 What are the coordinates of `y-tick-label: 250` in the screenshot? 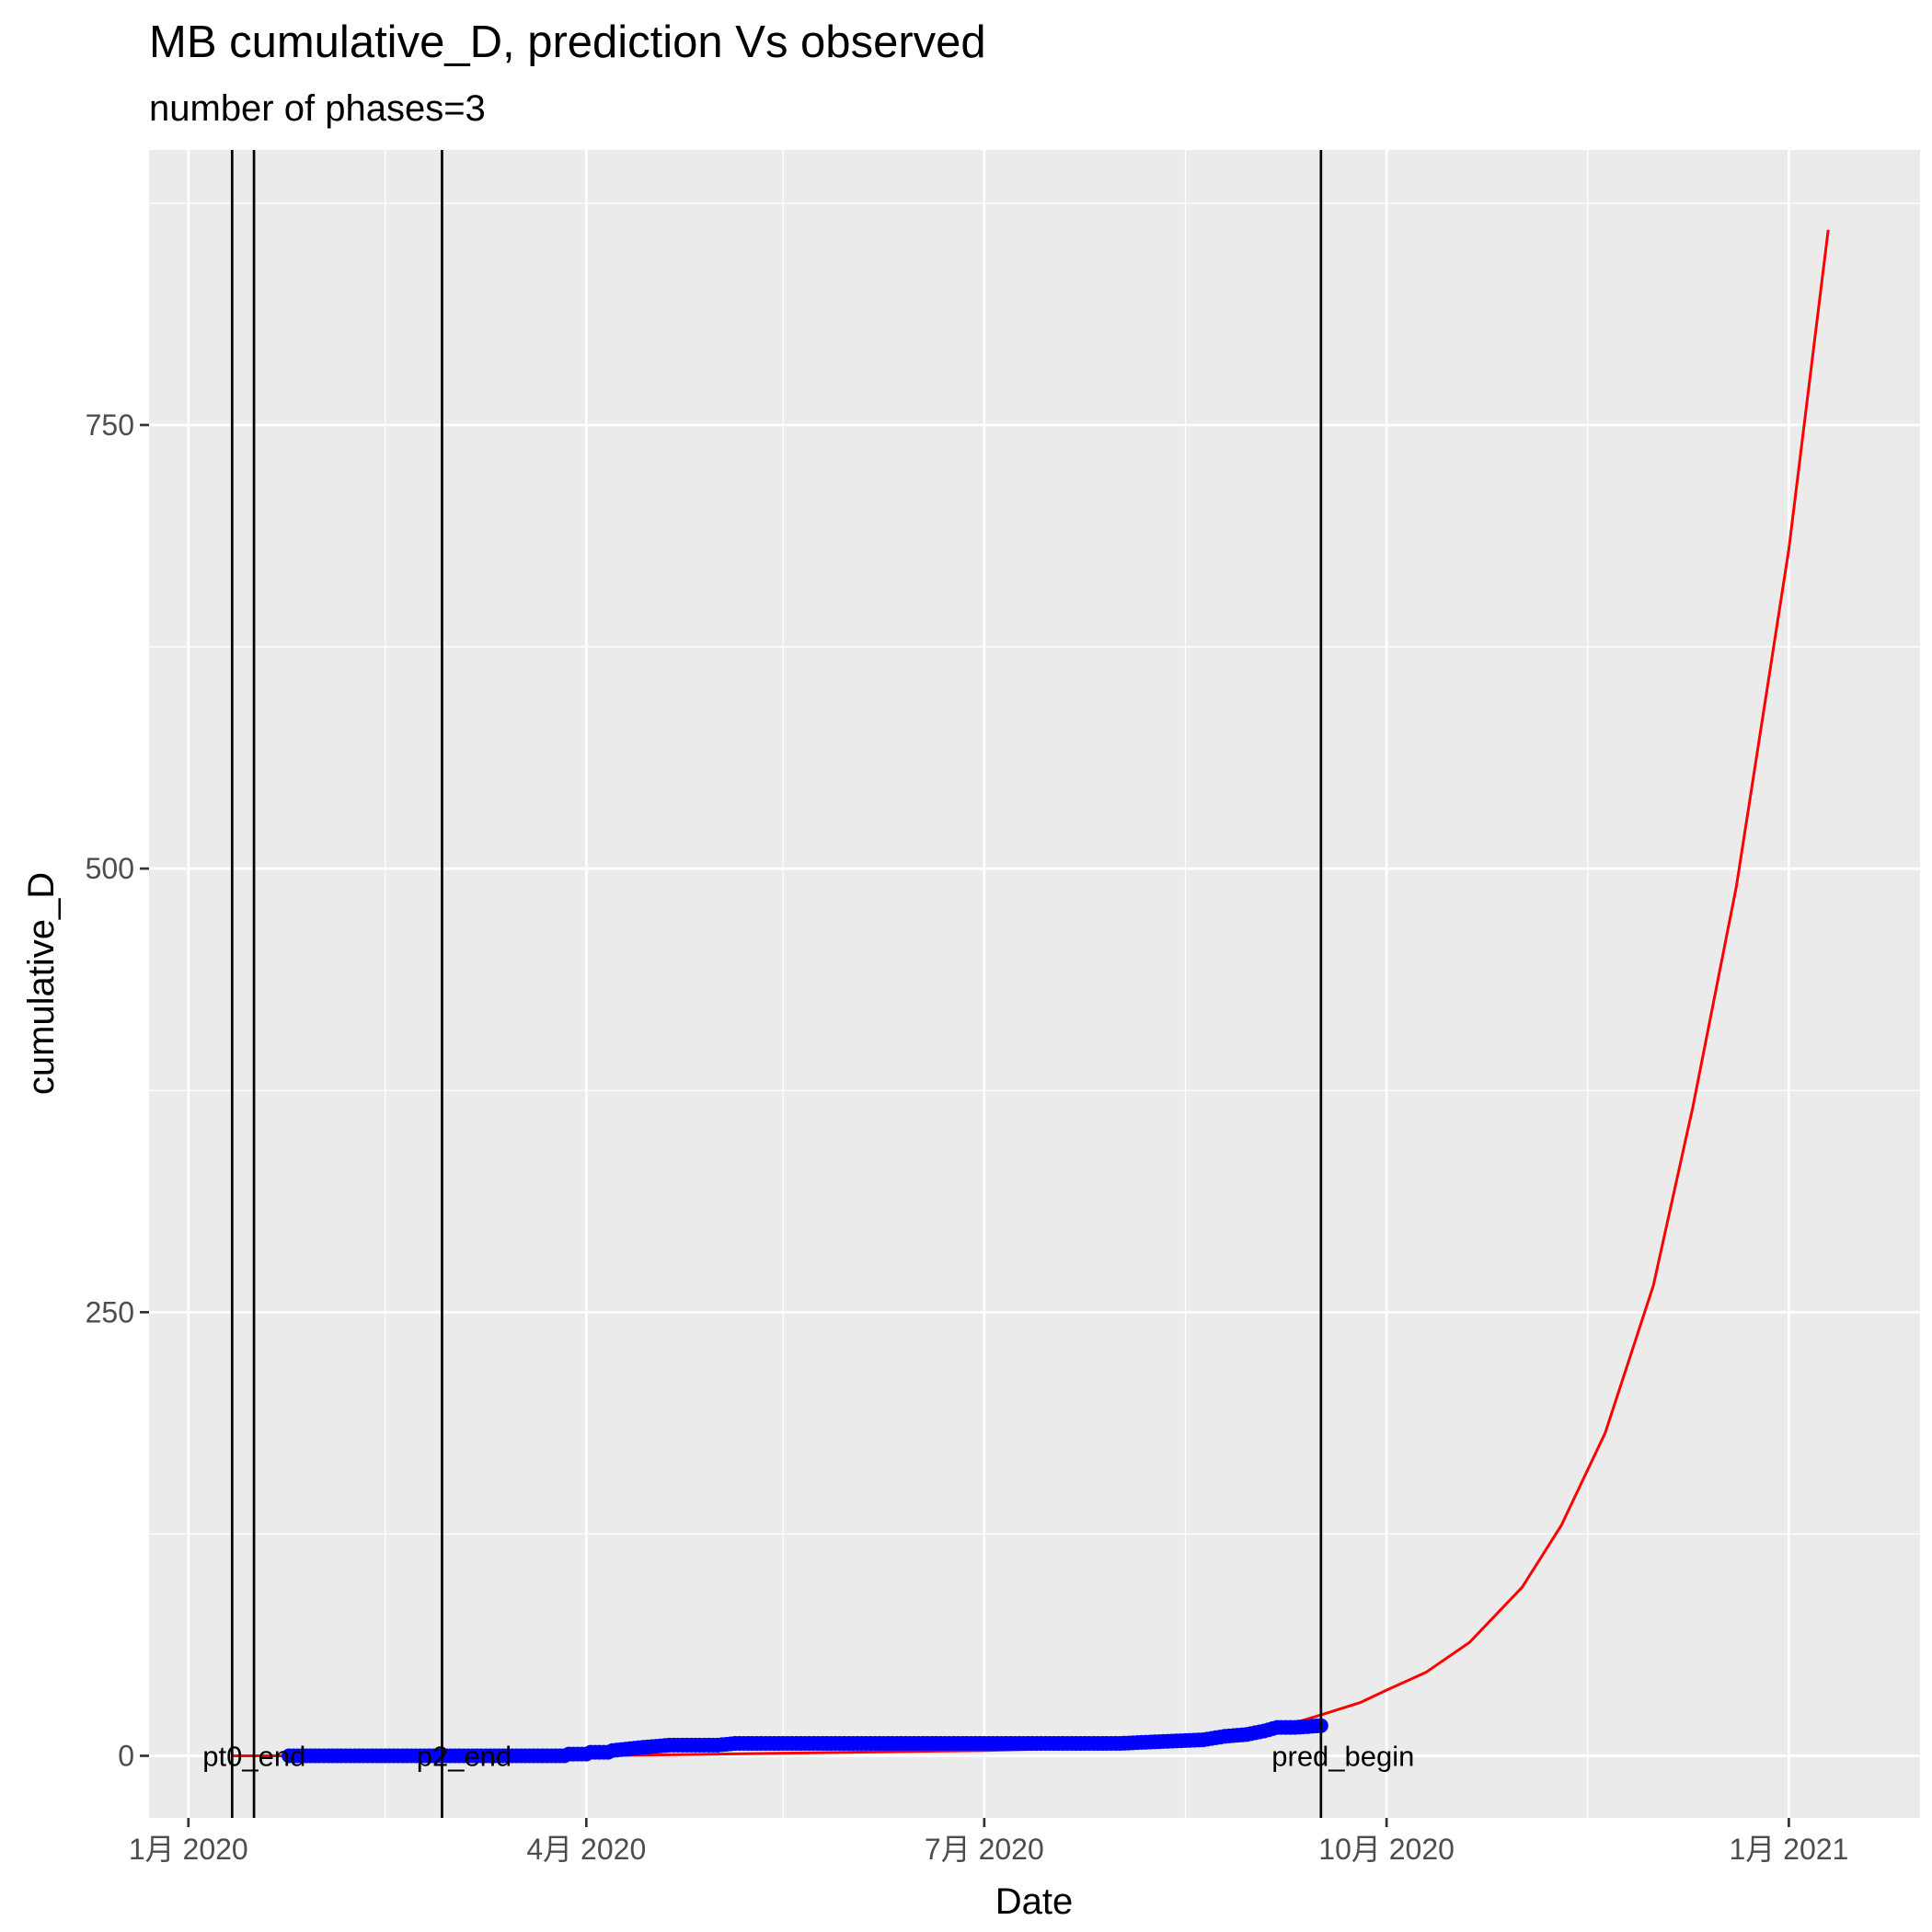 It's located at (110, 1311).